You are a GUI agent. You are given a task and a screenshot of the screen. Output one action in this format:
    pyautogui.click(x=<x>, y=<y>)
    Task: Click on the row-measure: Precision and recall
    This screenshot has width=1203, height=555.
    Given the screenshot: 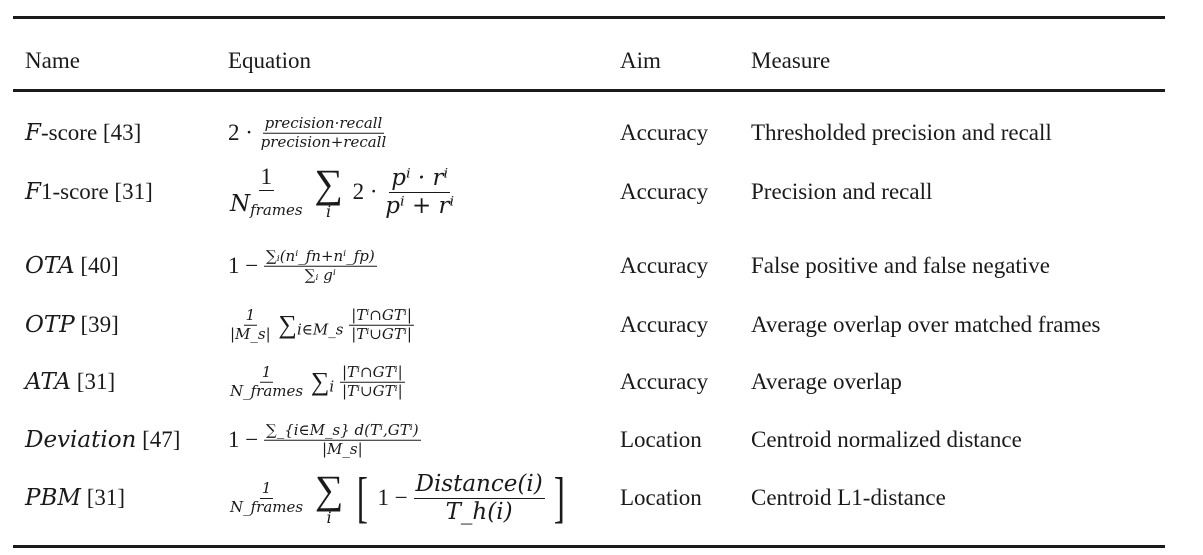 What is the action you would take?
    pyautogui.click(x=842, y=191)
    